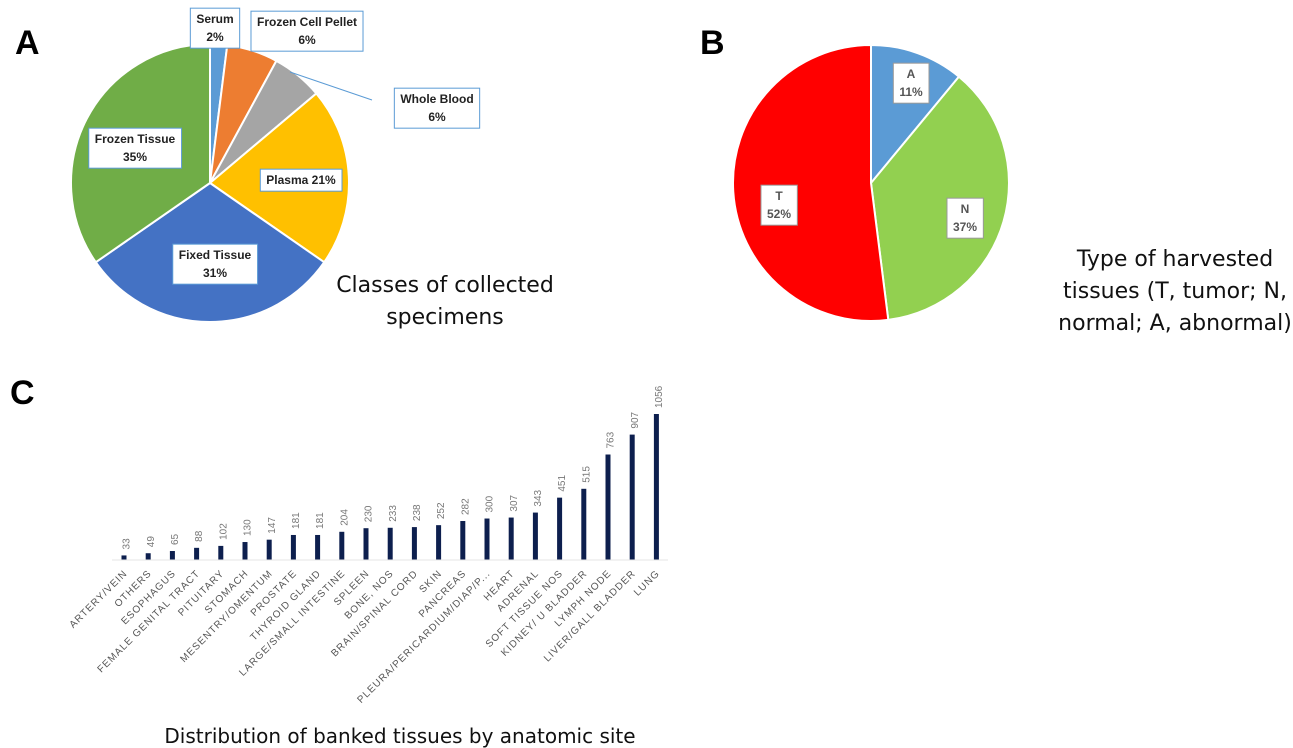  Describe the element at coordinates (965, 209) in the screenshot. I see `category-label: N` at that location.